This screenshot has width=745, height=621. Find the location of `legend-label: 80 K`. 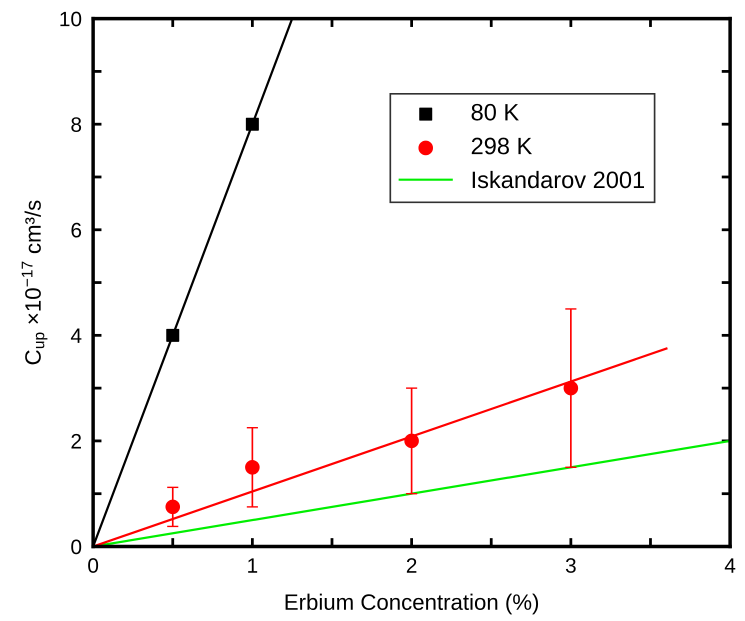

legend-label: 80 K is located at coordinates (495, 112).